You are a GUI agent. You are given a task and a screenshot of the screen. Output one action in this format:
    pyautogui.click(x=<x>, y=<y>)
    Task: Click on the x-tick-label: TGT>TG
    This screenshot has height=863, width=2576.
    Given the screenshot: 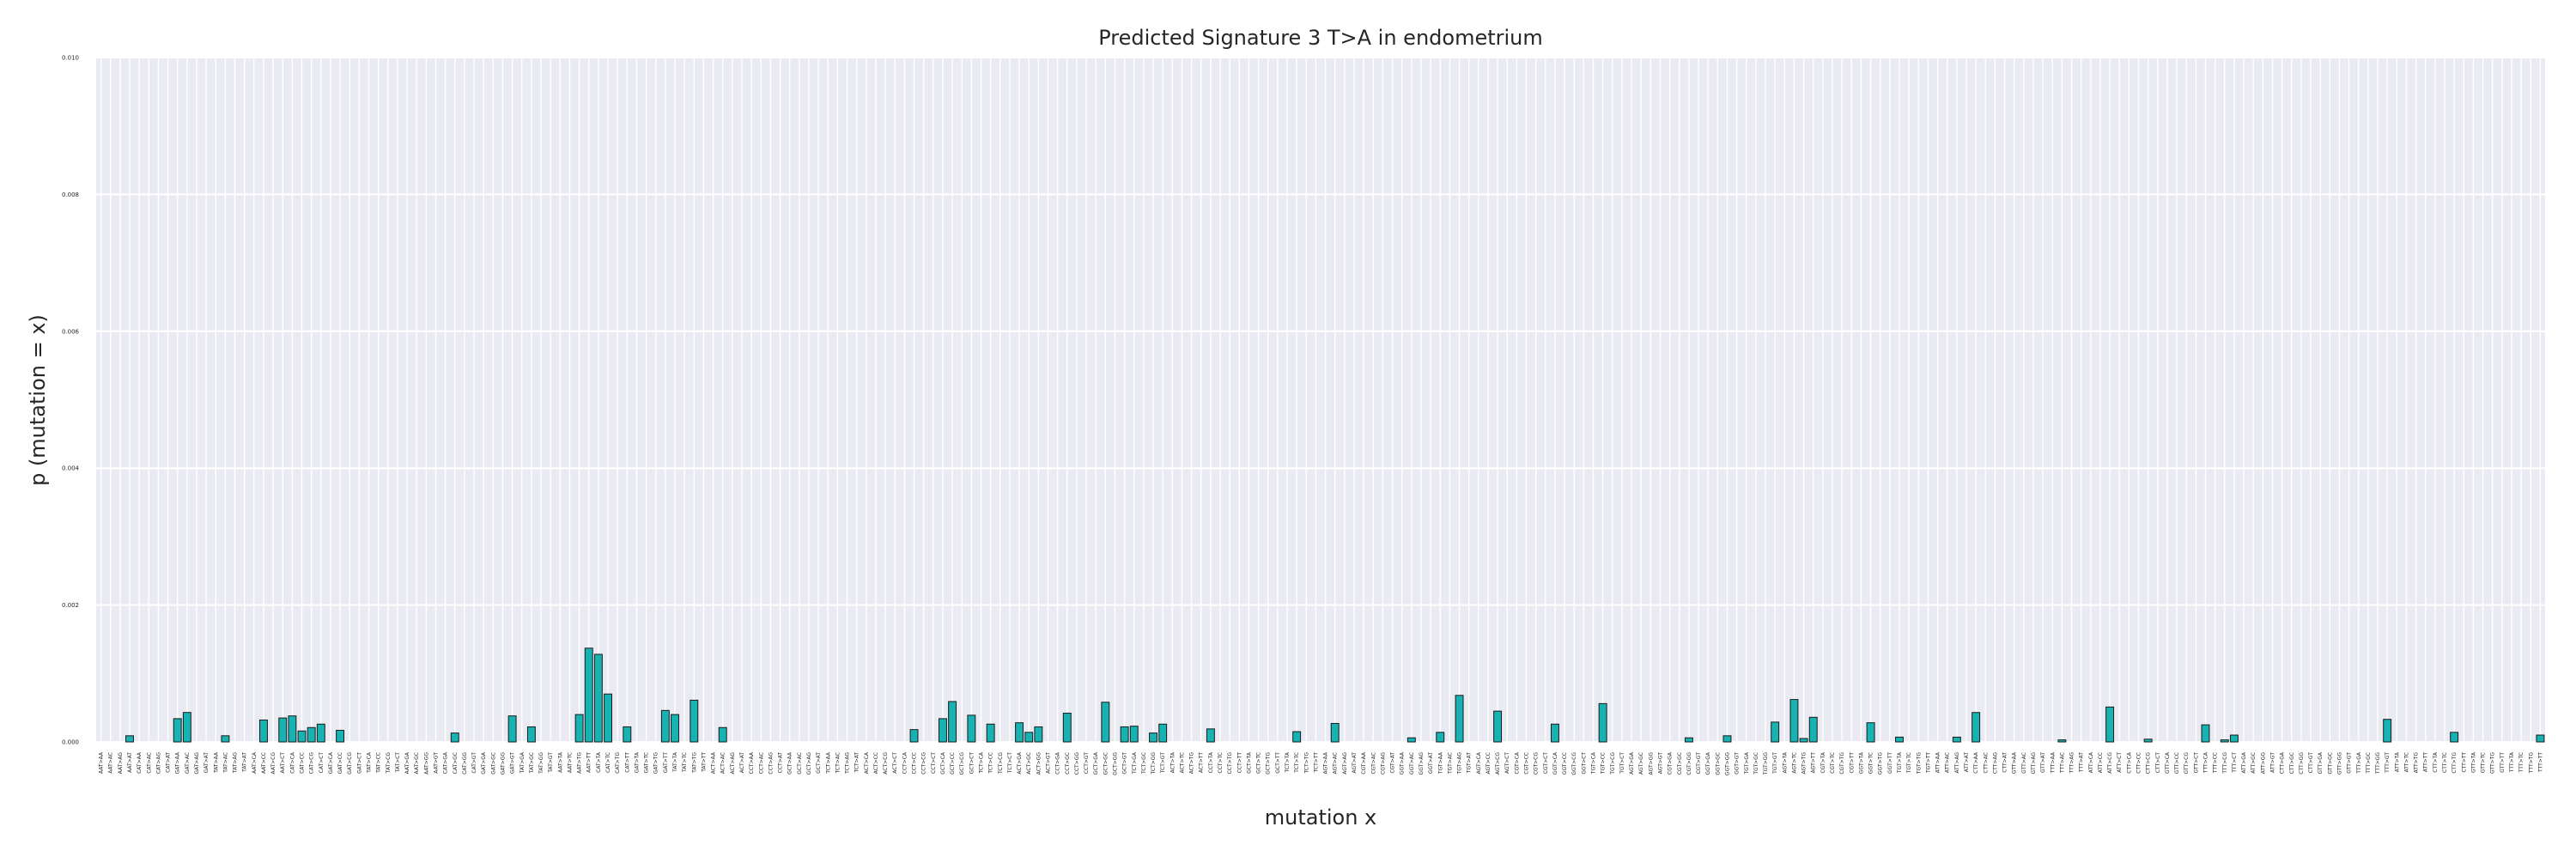 What is the action you would take?
    pyautogui.click(x=1919, y=764)
    